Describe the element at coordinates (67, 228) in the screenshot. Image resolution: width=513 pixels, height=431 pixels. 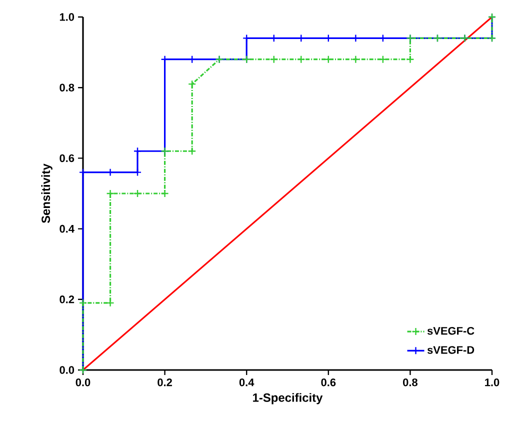
I see `y-tick-label: 0.4` at that location.